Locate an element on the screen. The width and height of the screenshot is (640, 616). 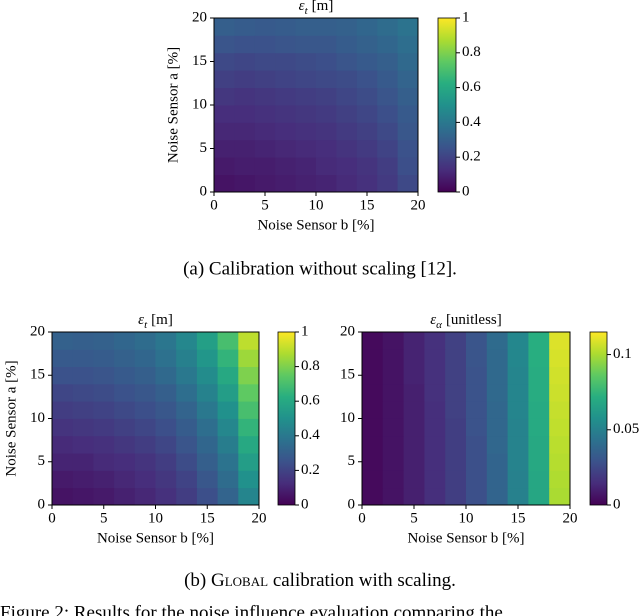
colorbar-tick-label: 1 is located at coordinates (305, 331).